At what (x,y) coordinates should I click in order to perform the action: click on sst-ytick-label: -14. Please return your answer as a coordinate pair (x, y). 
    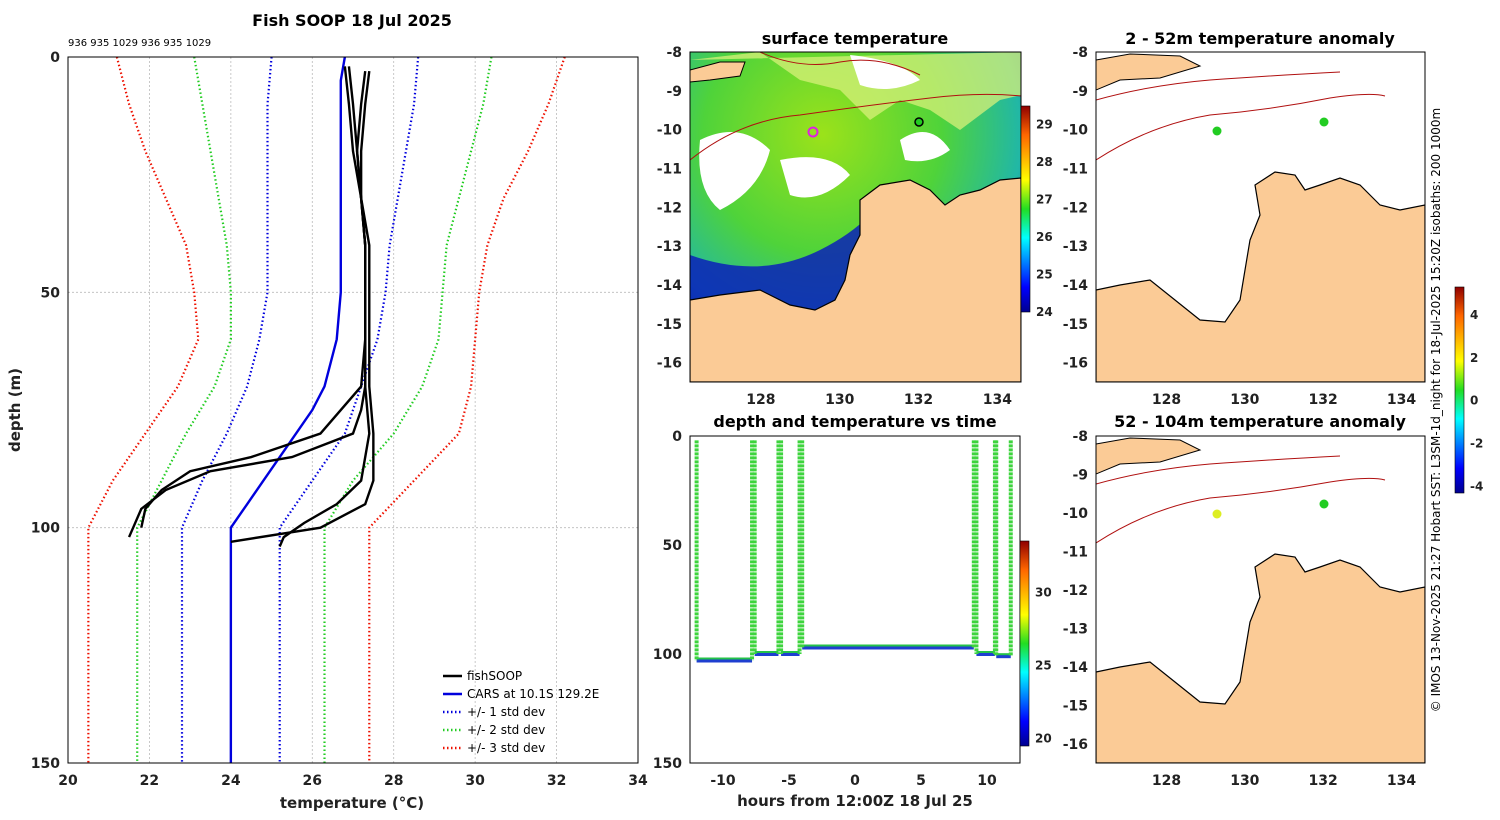
    Looking at the image, I should click on (670, 286).